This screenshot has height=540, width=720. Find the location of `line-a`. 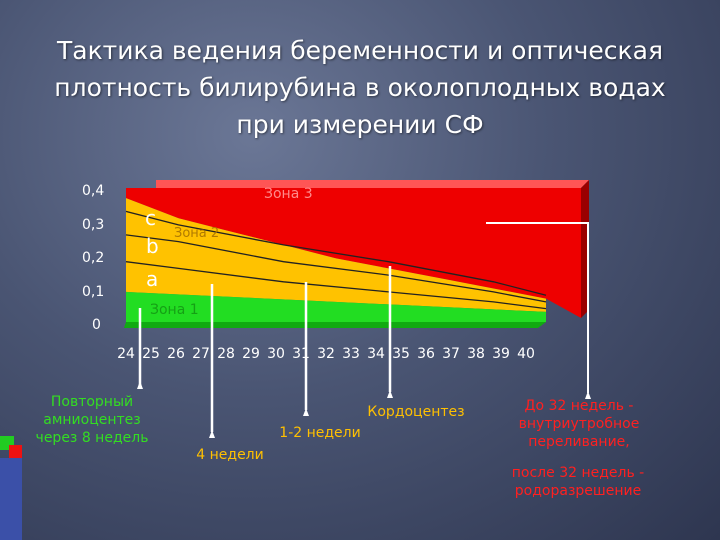

line-a is located at coordinates (336, 285).